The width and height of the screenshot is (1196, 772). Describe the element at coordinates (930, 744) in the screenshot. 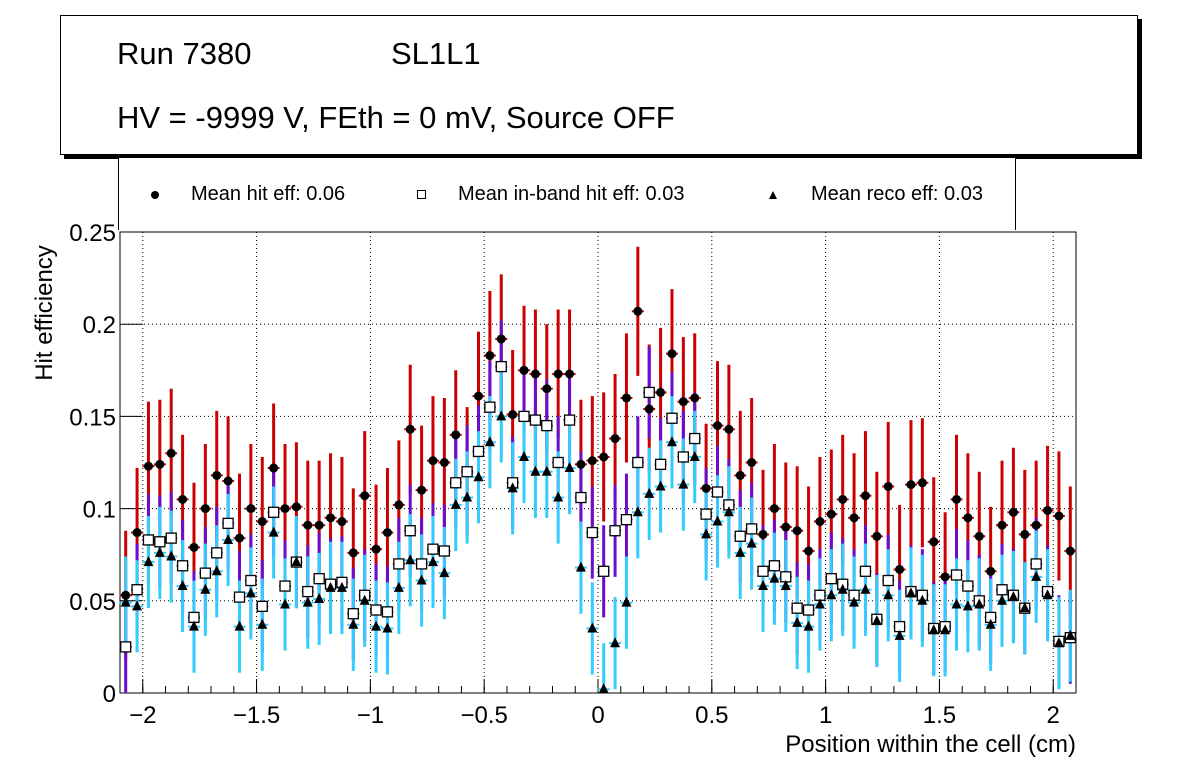

I see `x-axis-label: Position within the cell (cm)` at that location.